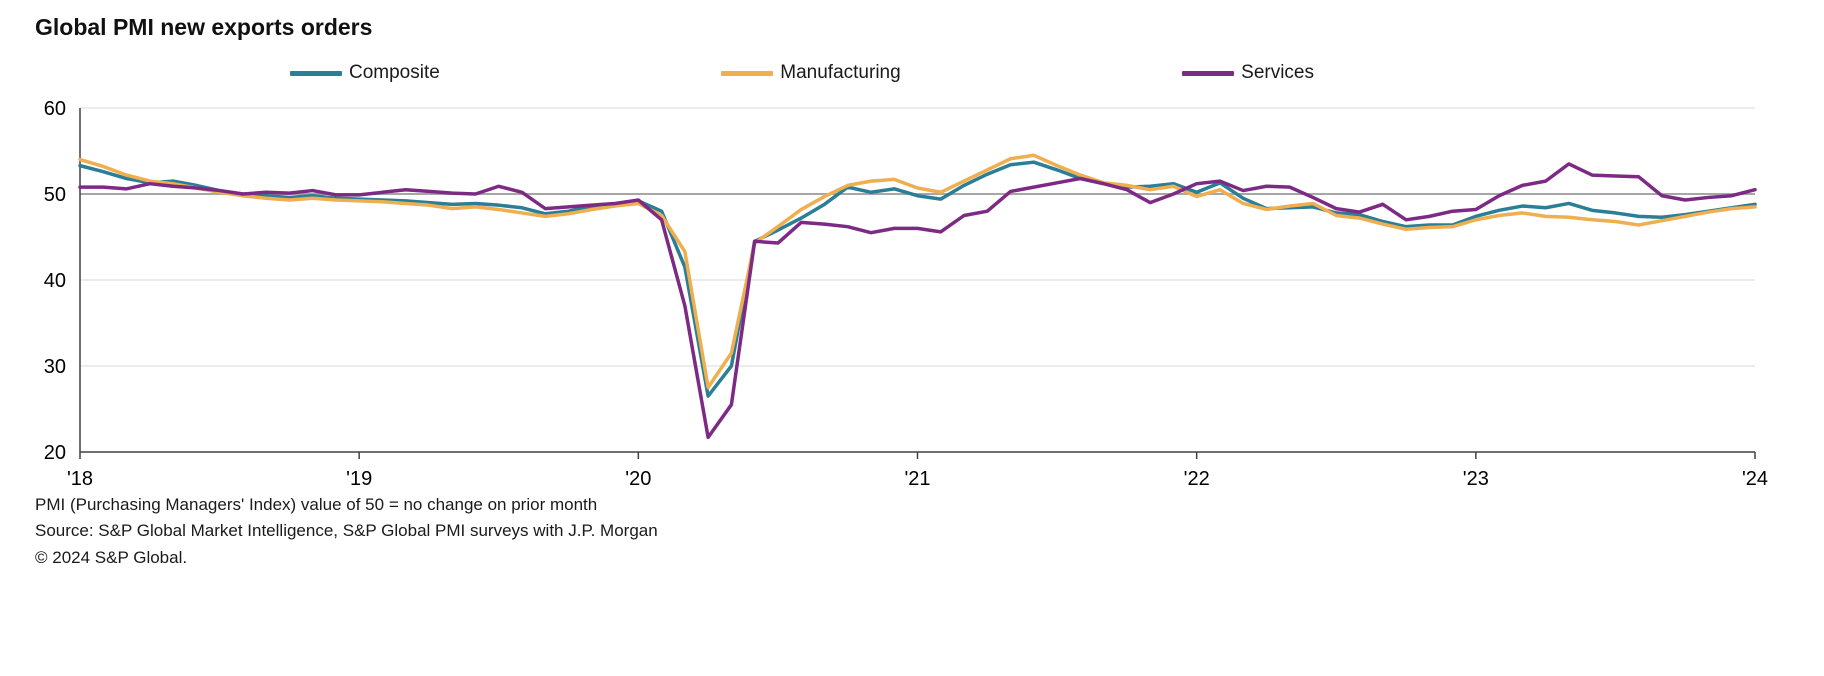 The width and height of the screenshot is (1824, 676). I want to click on legend-label-composite: Composite, so click(394, 72).